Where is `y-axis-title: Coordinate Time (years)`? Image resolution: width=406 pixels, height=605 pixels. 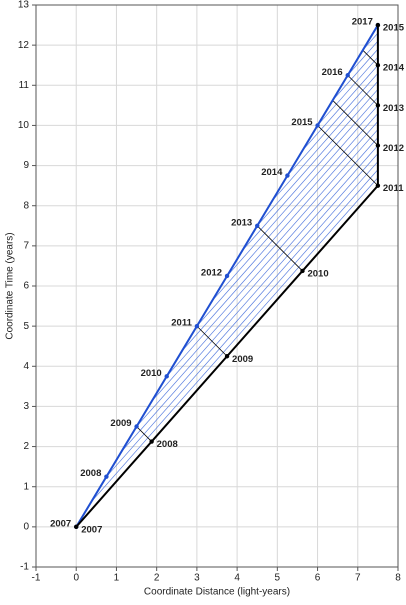 y-axis-title: Coordinate Time (years) is located at coordinates (10, 285).